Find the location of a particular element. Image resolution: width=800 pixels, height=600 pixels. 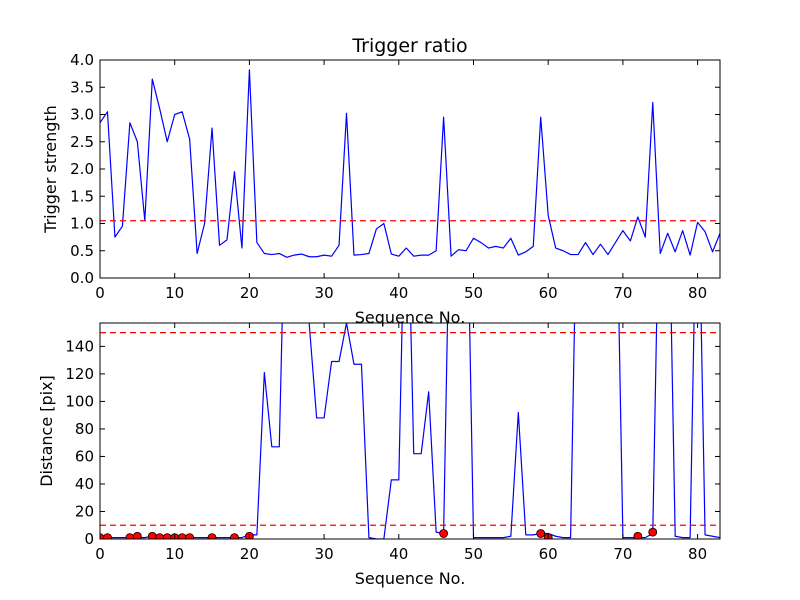

y-tick-label: 20 is located at coordinates (84, 511).